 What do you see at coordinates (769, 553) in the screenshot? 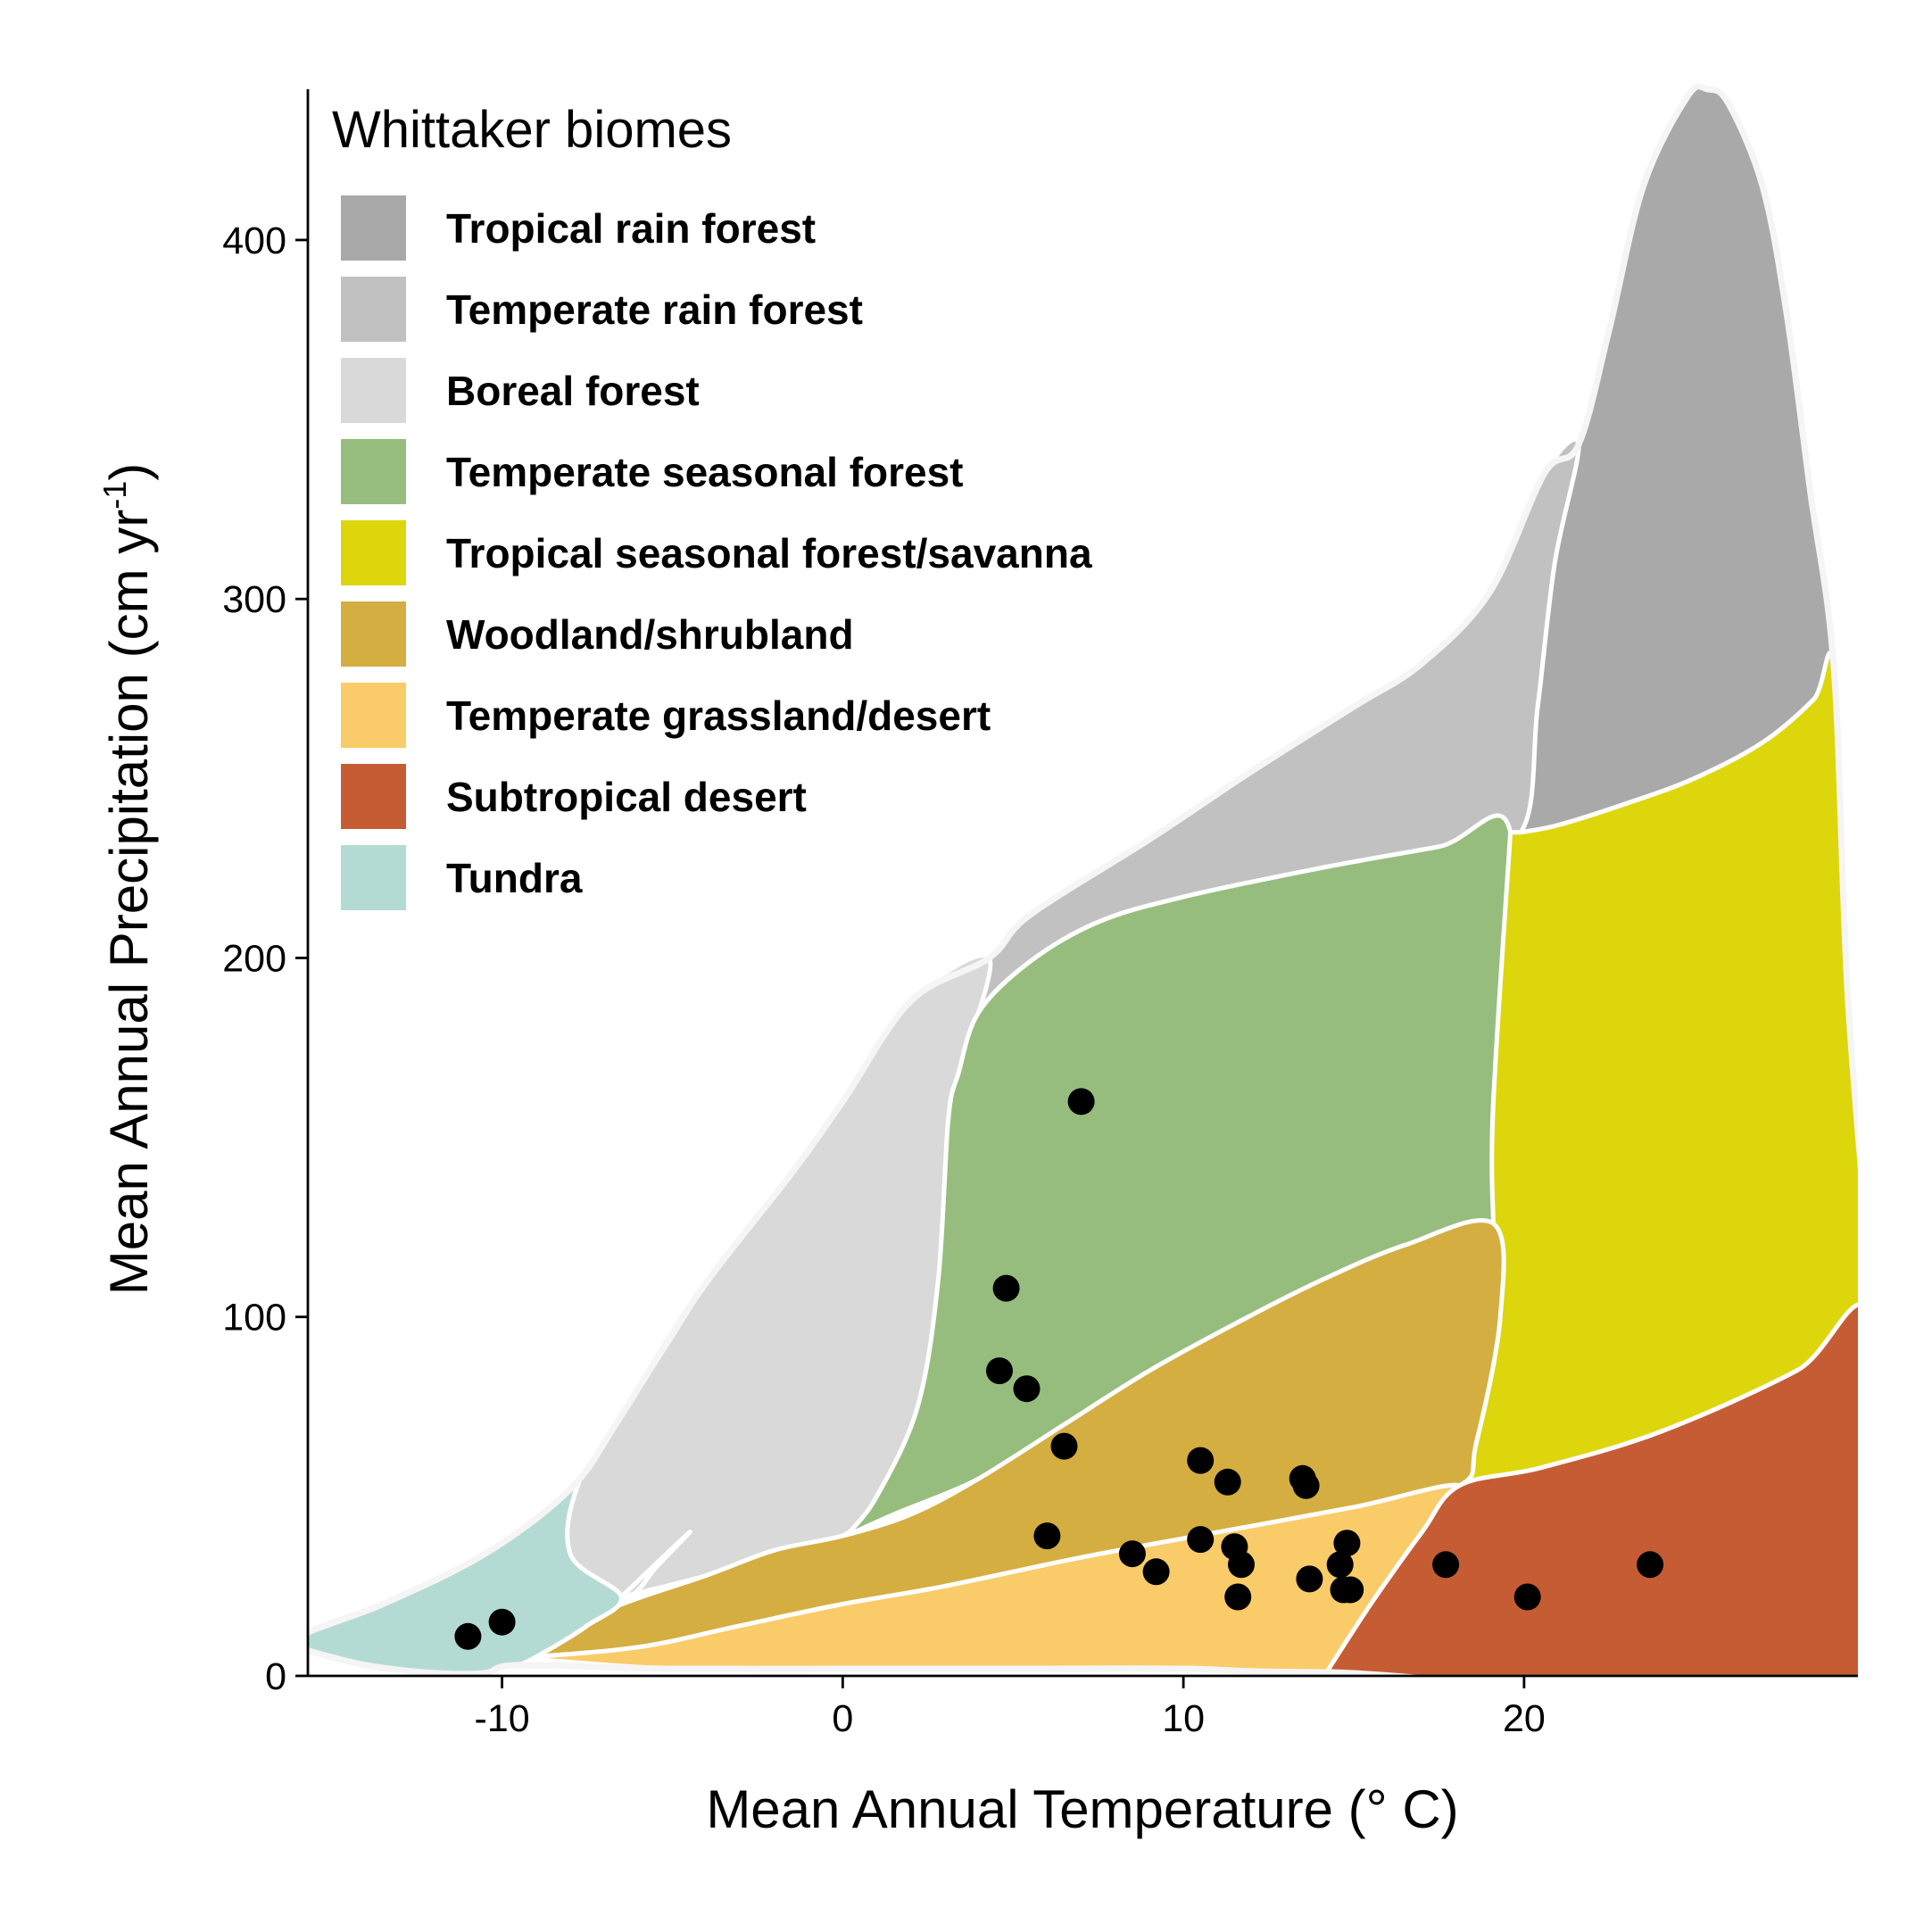
I see `legend-label-tropical-seasonal-forest-savanna: Tropical seasonal forest/savanna` at bounding box center [769, 553].